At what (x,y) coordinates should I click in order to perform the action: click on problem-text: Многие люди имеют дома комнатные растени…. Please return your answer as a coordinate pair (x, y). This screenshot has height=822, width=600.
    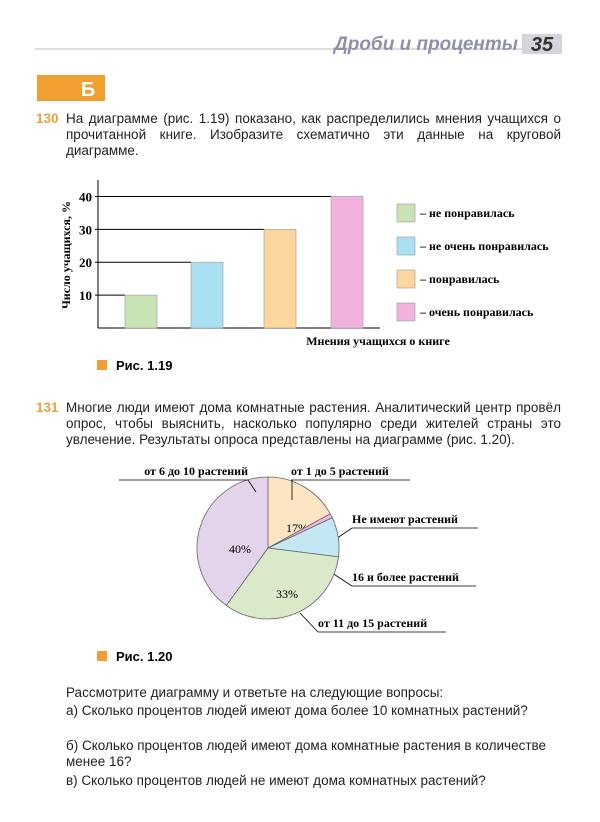
    Looking at the image, I should click on (313, 423).